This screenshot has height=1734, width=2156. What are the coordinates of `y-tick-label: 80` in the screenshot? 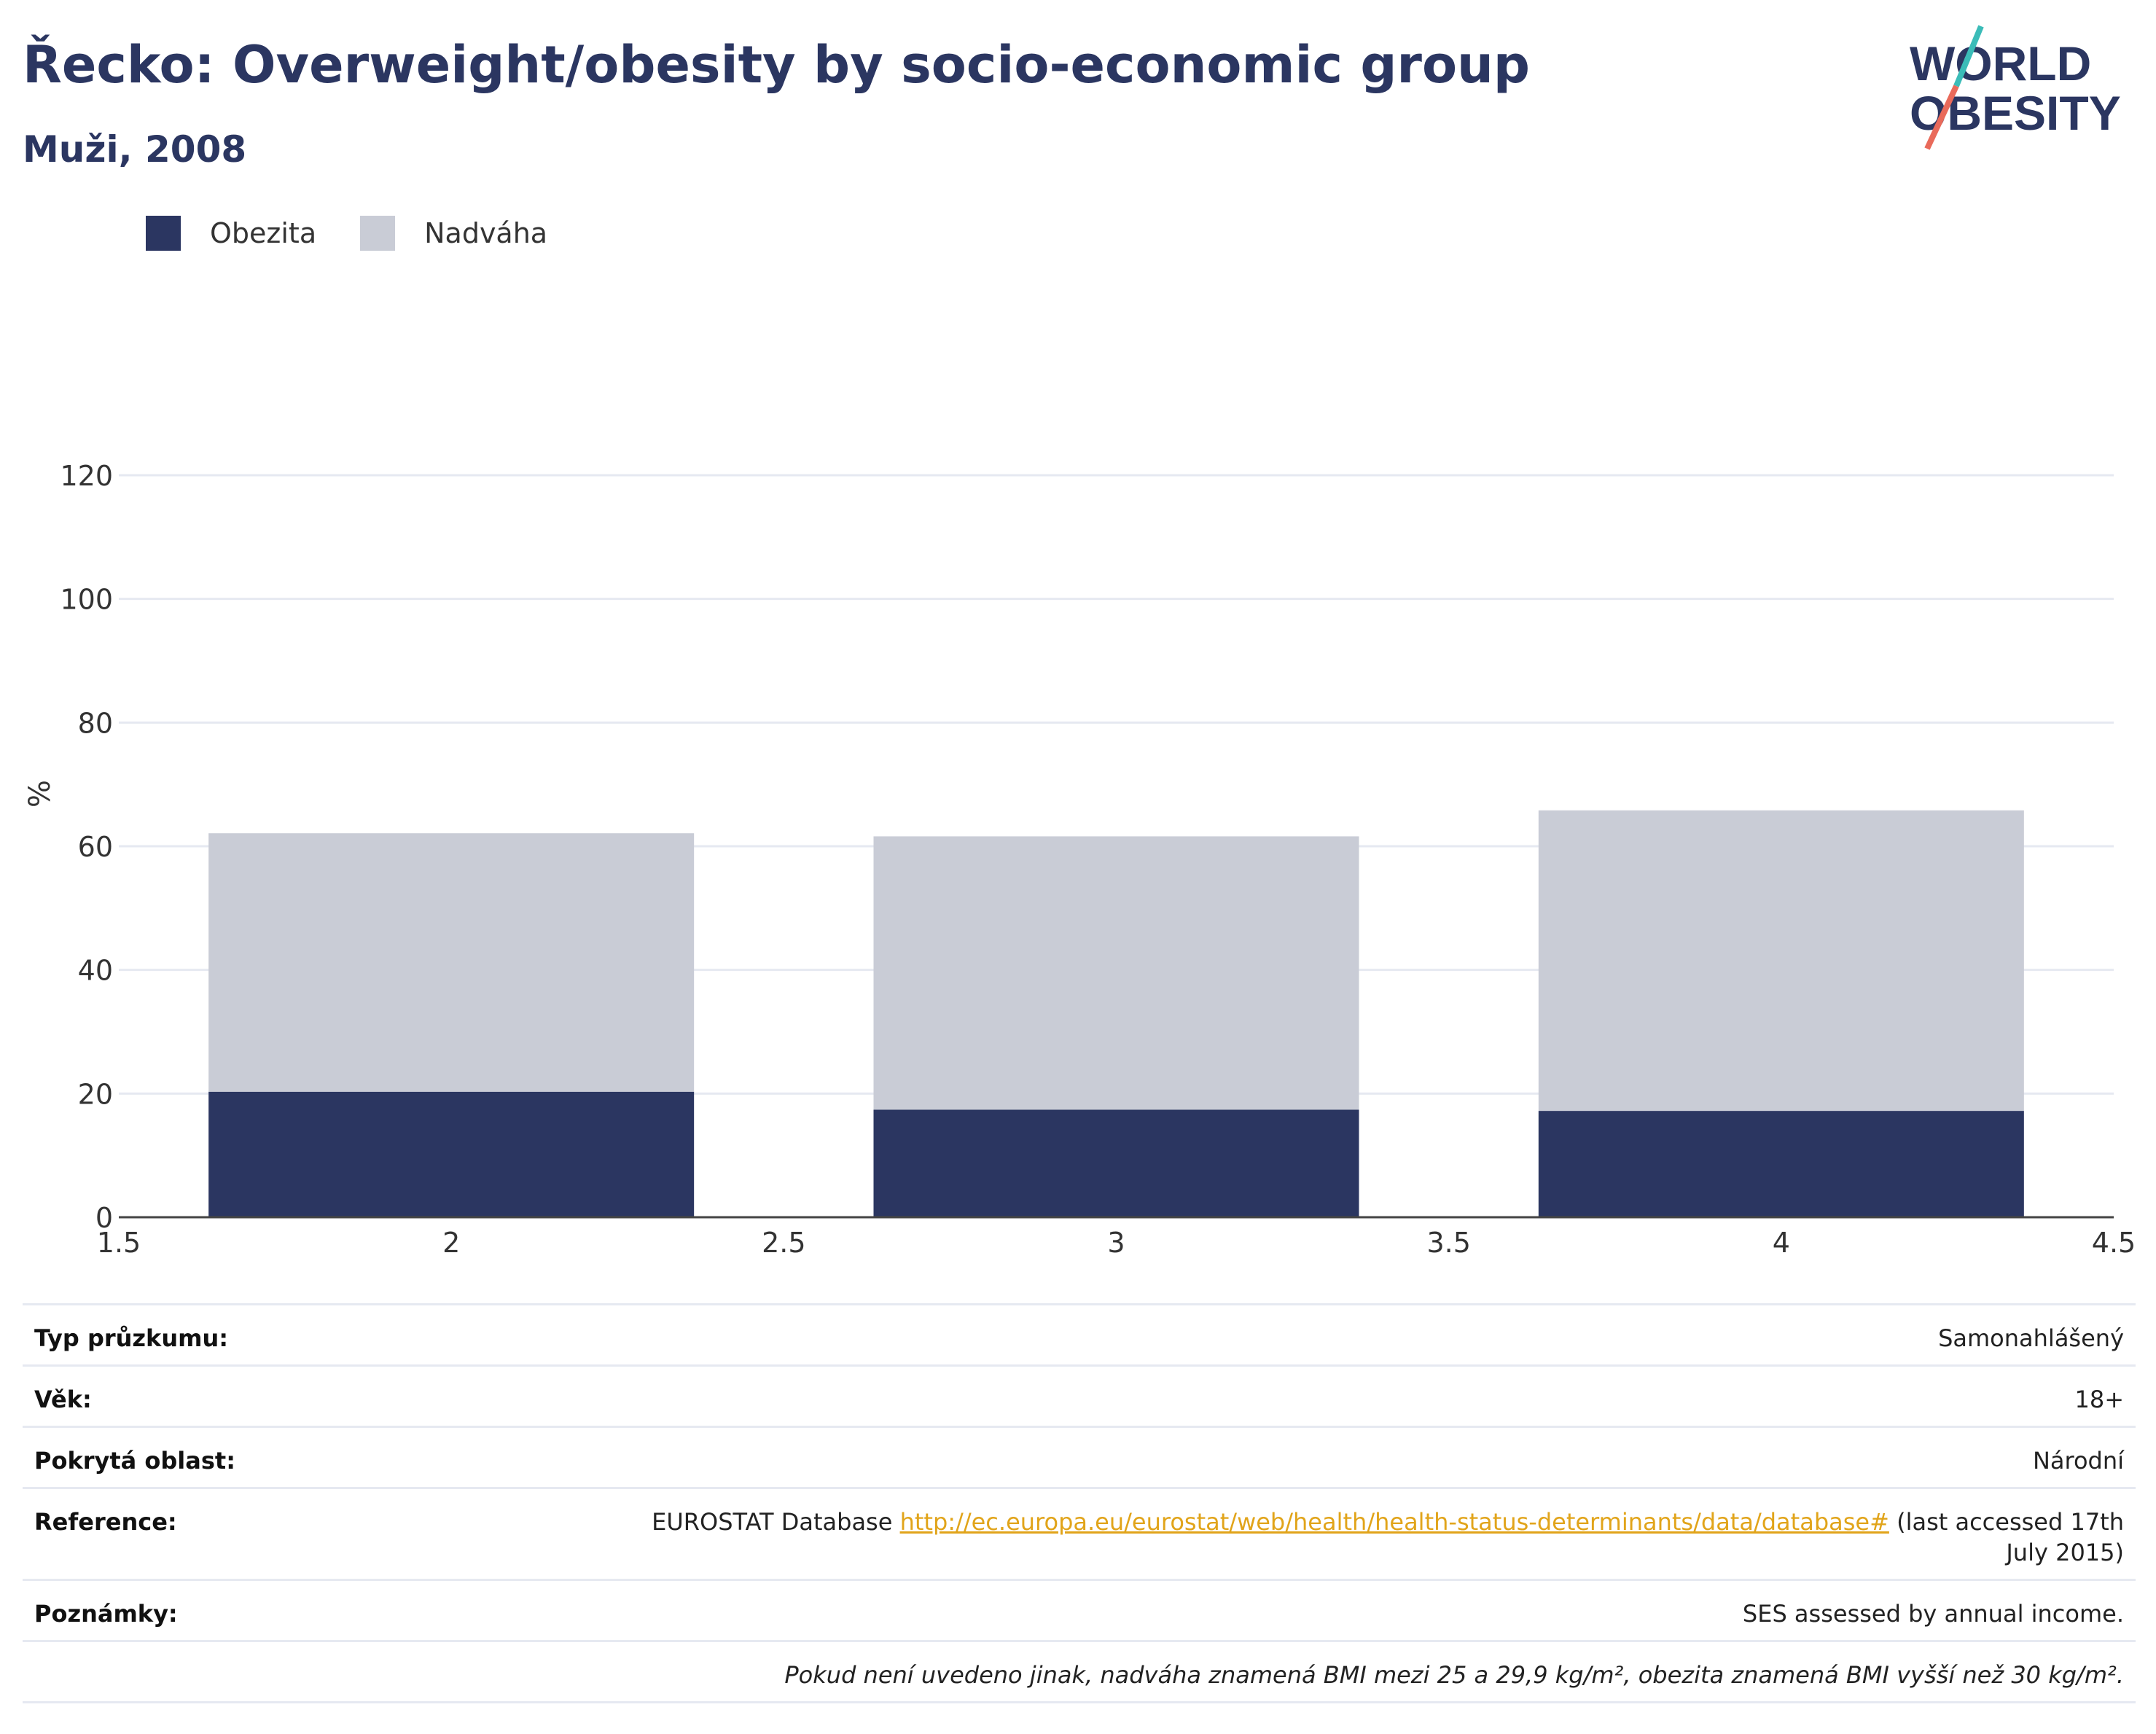 It's located at (96, 723).